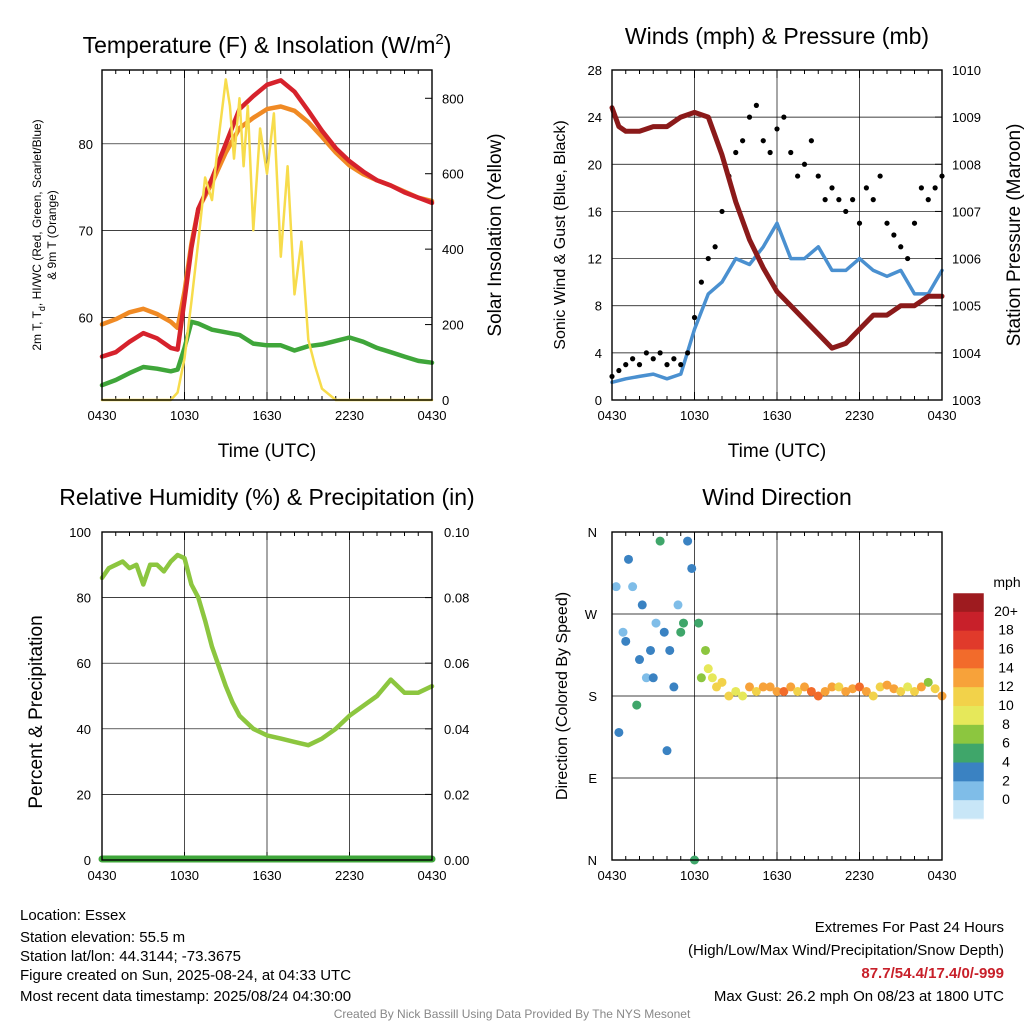 Image resolution: width=1024 pixels, height=1024 pixels. What do you see at coordinates (267, 44) in the screenshot?
I see `chart-title: Temperature (F) & Insolation (W/m2)` at bounding box center [267, 44].